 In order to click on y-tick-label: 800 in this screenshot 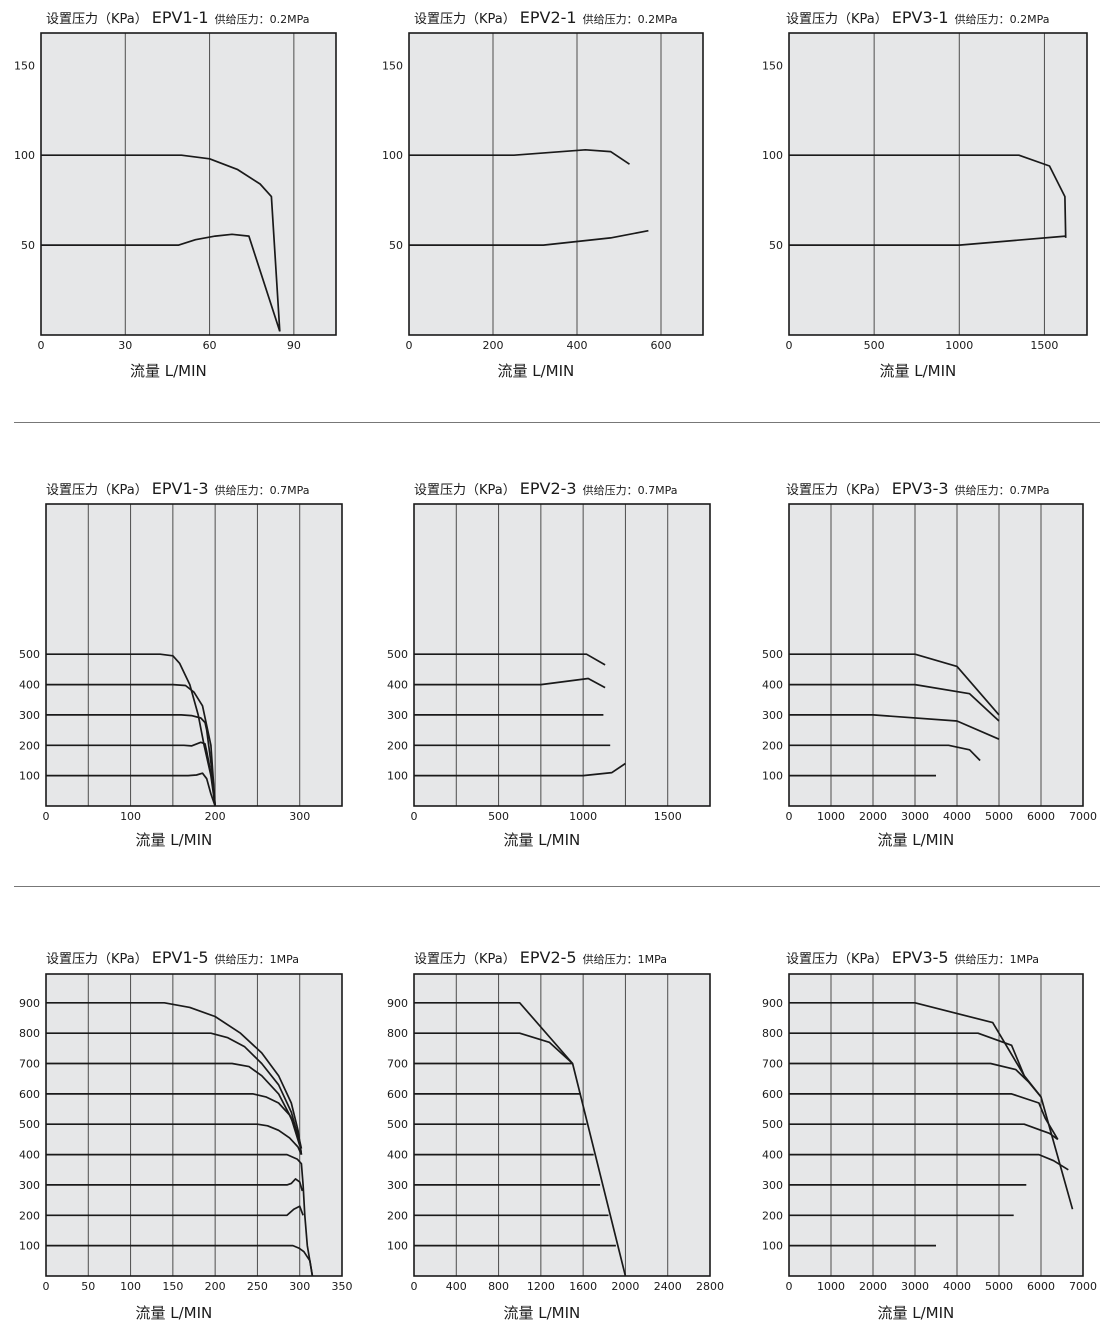, I will do `click(29, 1033)`.